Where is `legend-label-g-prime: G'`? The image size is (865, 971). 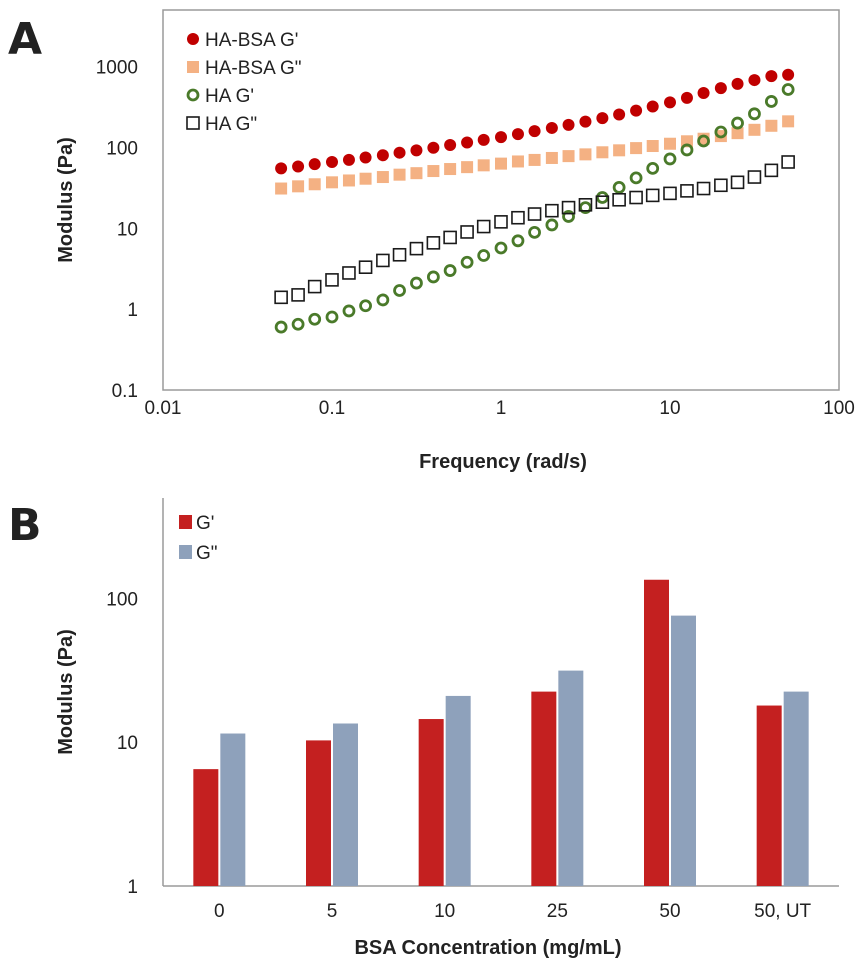 legend-label-g-prime: G' is located at coordinates (205, 523).